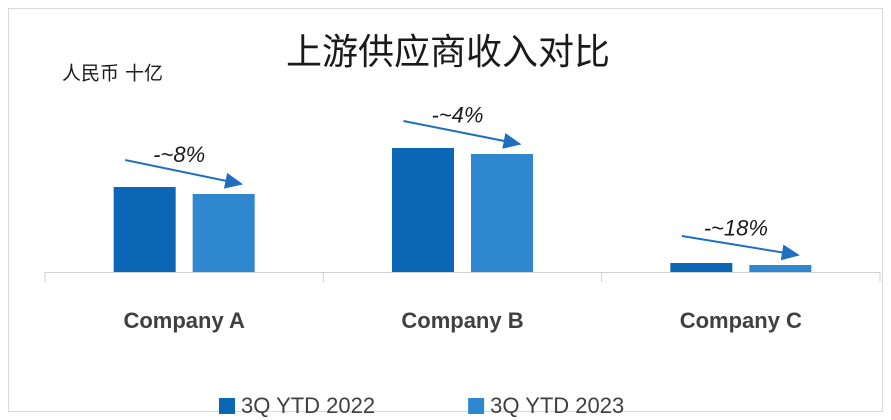 The image size is (891, 420). Describe the element at coordinates (179, 154) in the screenshot. I see `annotation: -~8%` at that location.